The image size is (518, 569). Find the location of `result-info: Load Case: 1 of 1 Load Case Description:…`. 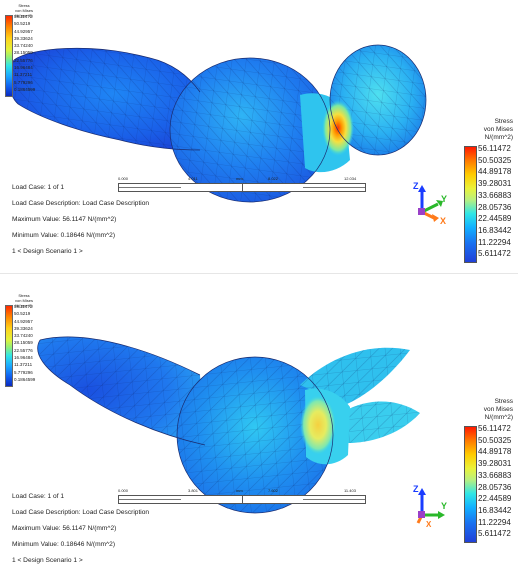

result-info: Load Case: 1 of 1 Load Case Description:… is located at coordinates (80, 220).